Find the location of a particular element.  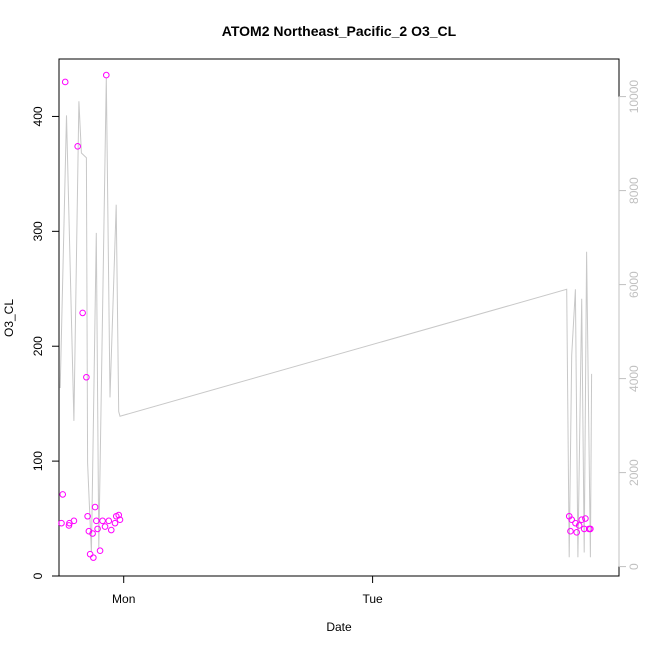

y-tick-label-left: 100 is located at coordinates (38, 461).